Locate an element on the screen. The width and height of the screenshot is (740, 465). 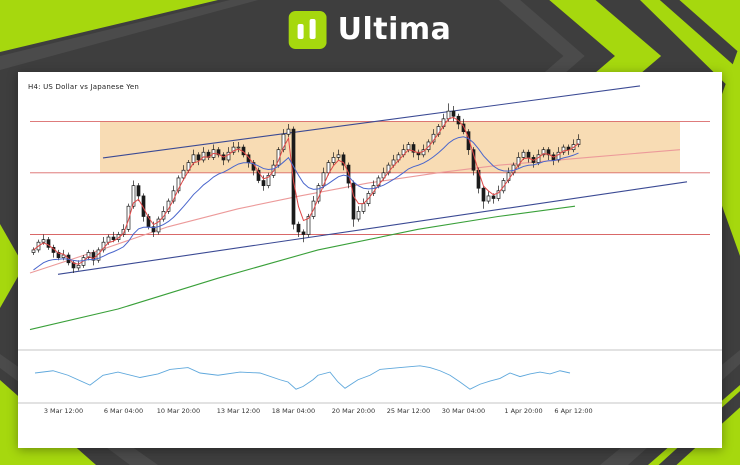
decor-top-right-dark-slice is located at coordinates (699, 33).